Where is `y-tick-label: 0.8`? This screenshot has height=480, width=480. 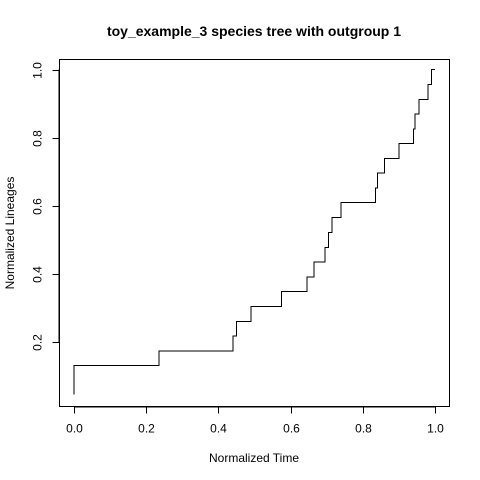
y-tick-label: 0.8 is located at coordinates (38, 138).